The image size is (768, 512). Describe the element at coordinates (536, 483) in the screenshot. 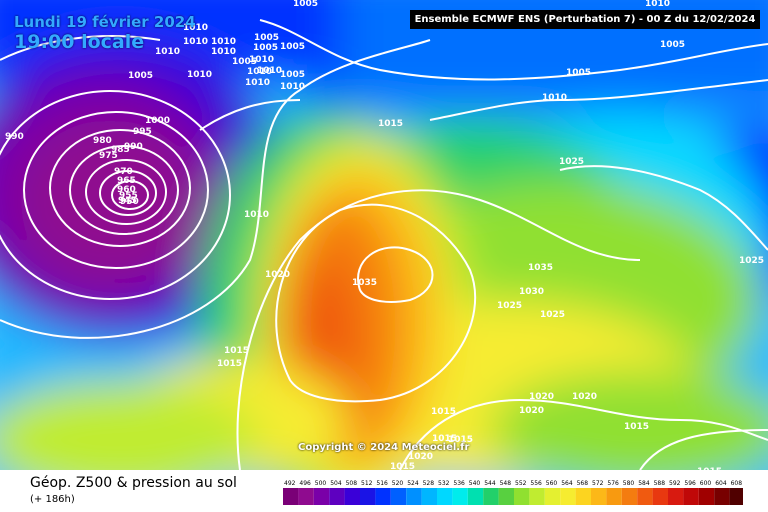

I see `legend-value: 556` at that location.